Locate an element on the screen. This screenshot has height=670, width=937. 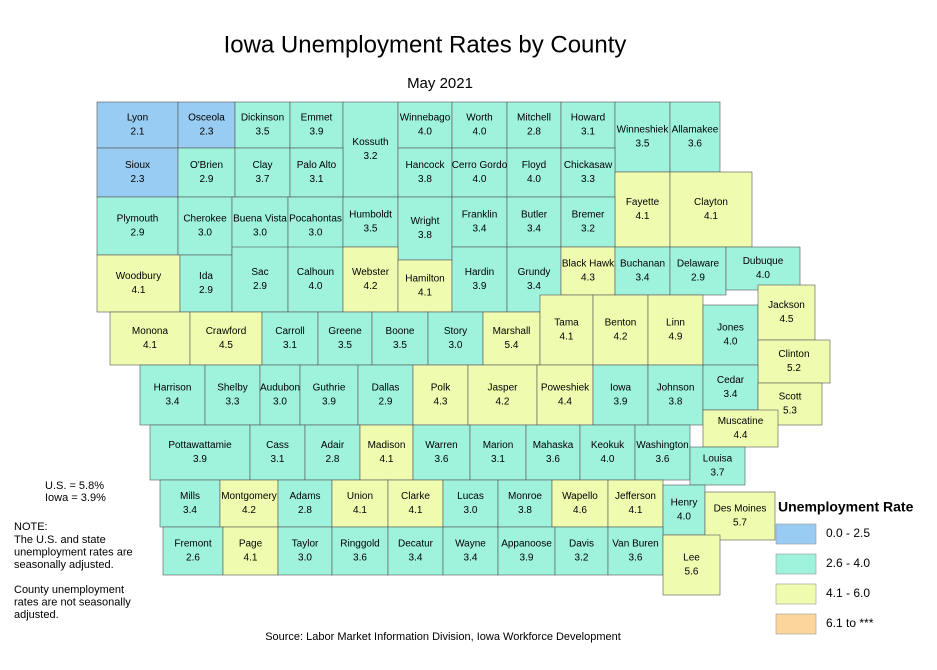
county-name: Jones is located at coordinates (730, 328).